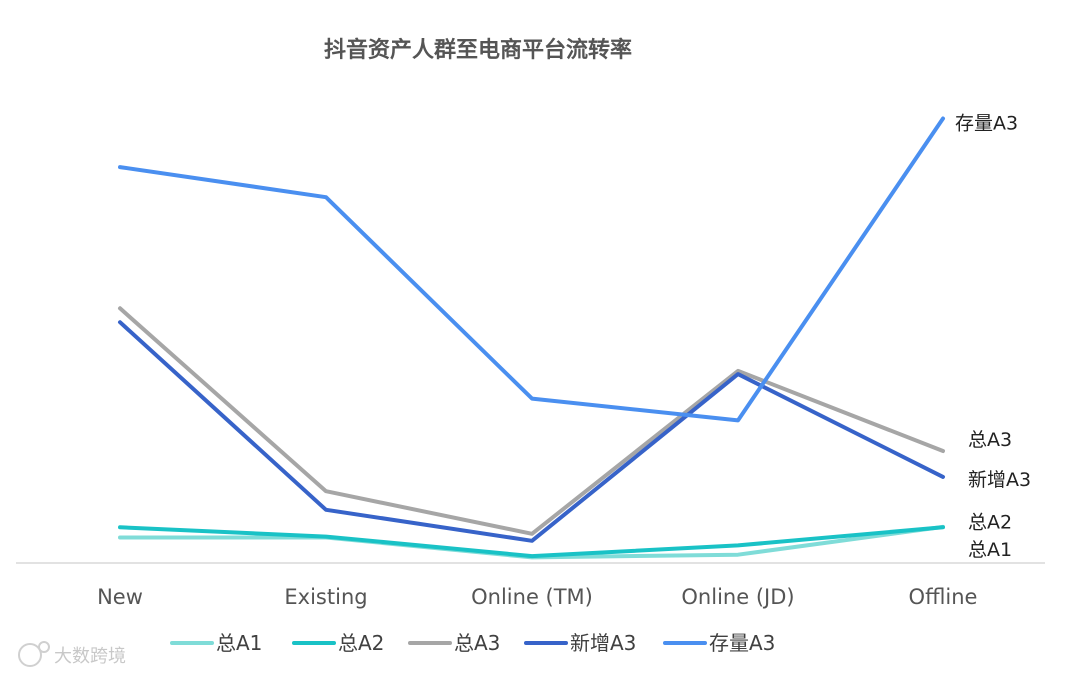 The image size is (1080, 675). What do you see at coordinates (325, 597) in the screenshot?
I see `x-tick-label: Existing` at bounding box center [325, 597].